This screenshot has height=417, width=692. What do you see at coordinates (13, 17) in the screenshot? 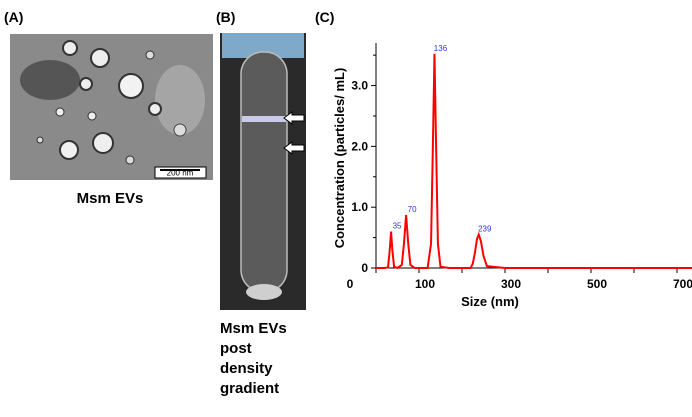
I see `panel-label: (A)` at bounding box center [13, 17].